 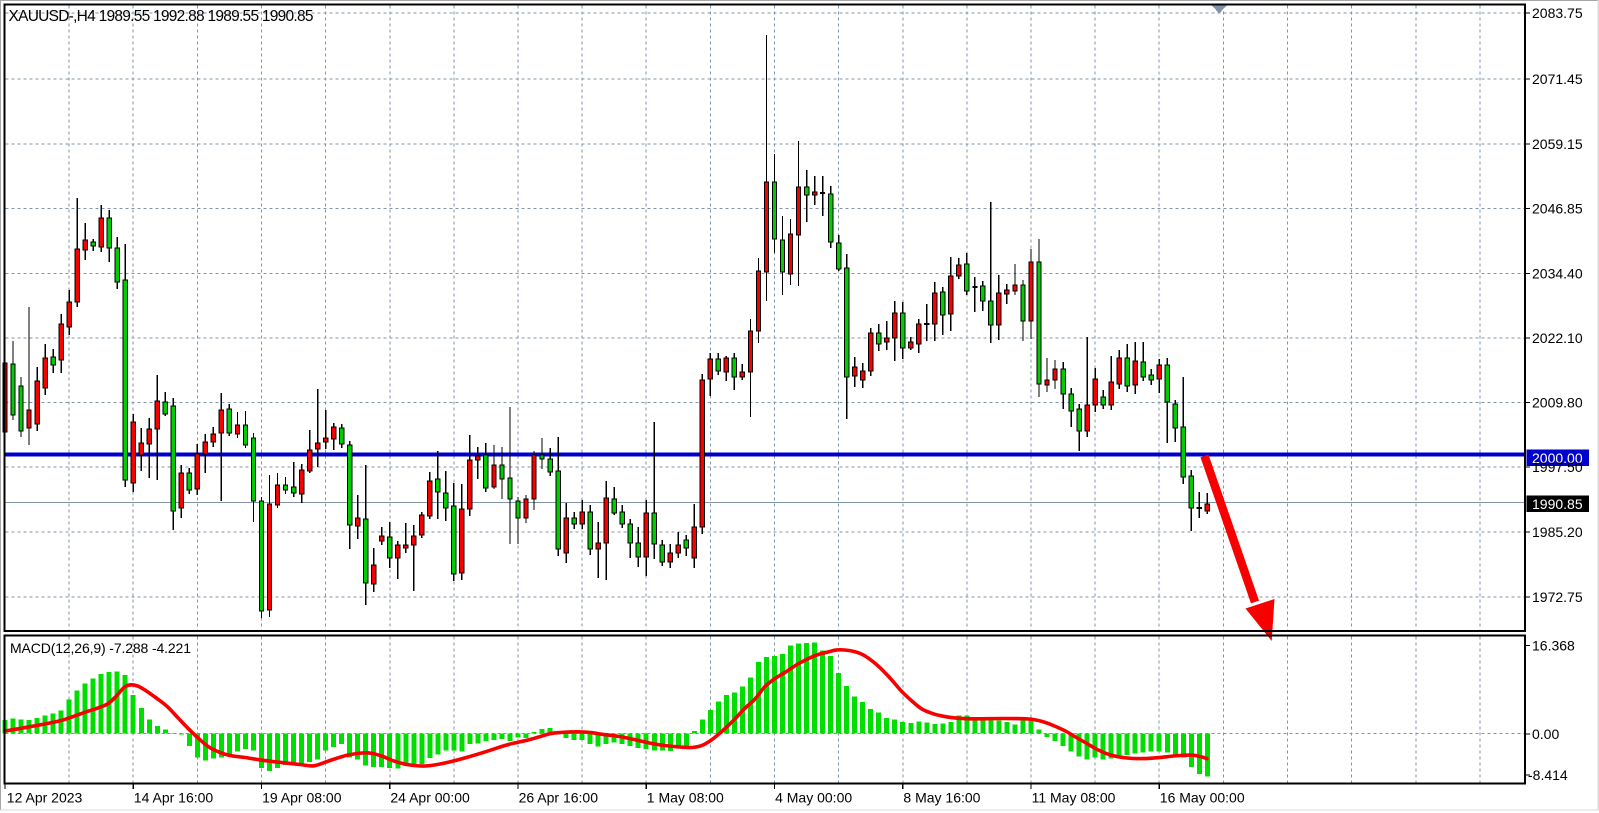 I want to click on svg-text: 26 Apr 16:00, so click(x=559, y=798).